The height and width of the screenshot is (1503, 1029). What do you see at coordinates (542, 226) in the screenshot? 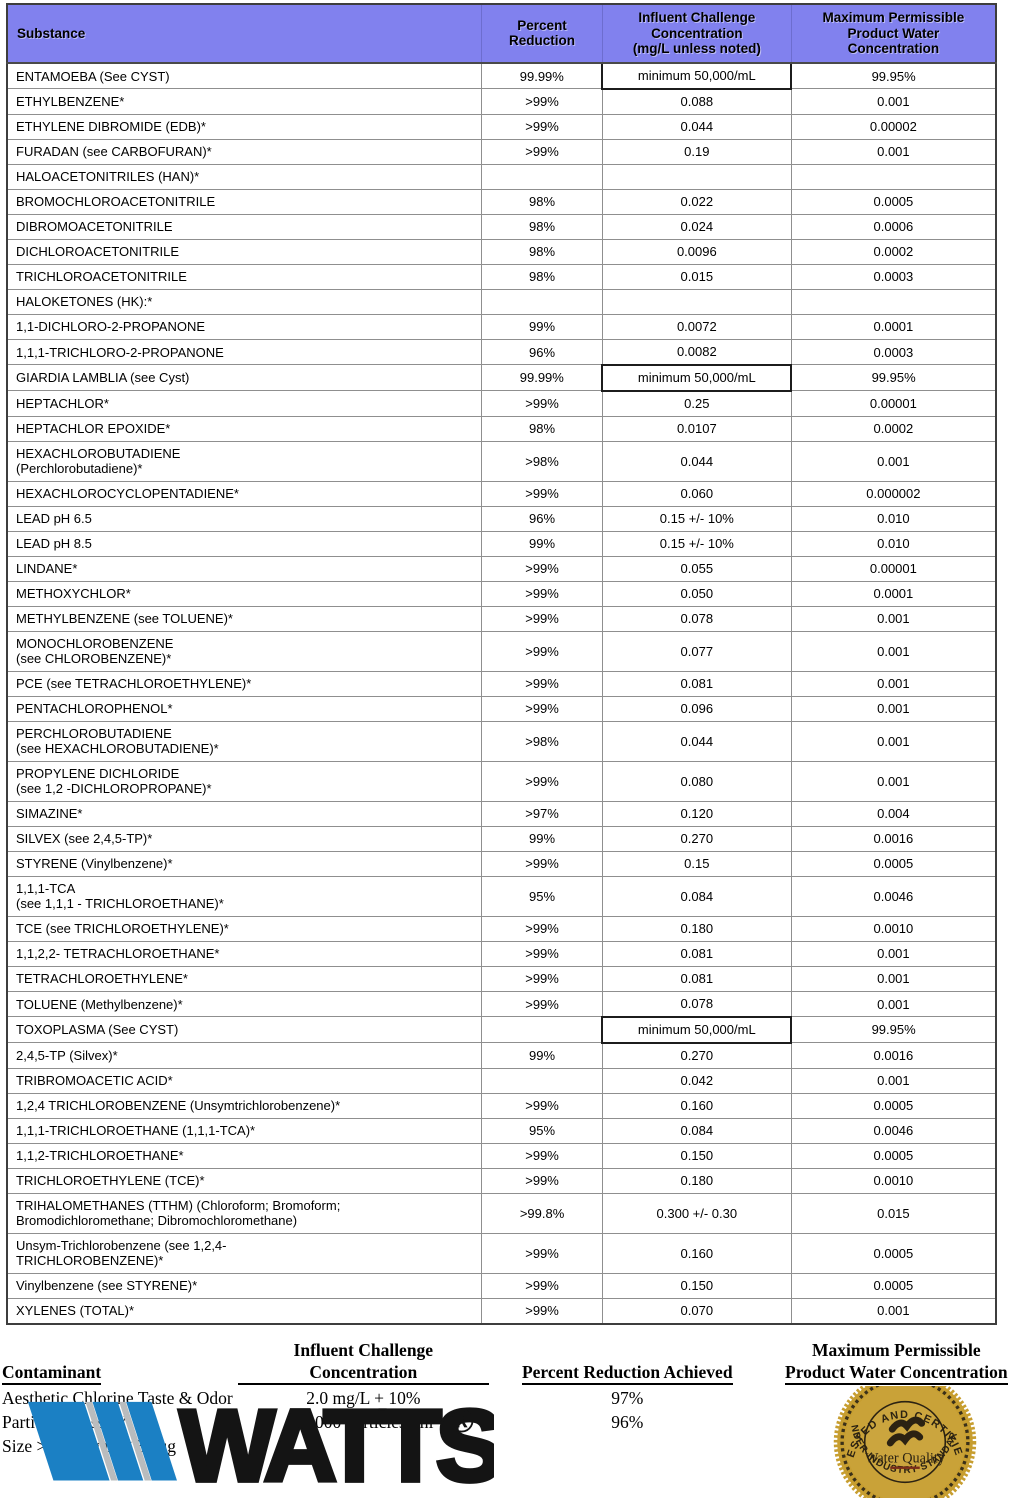
I see `percent-reduction-cell: 98%` at bounding box center [542, 226].